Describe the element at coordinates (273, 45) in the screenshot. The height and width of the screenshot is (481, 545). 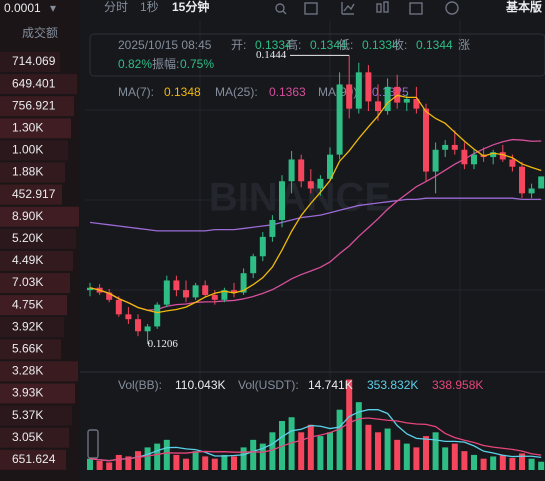
I see `info-value: 0.1334` at that location.